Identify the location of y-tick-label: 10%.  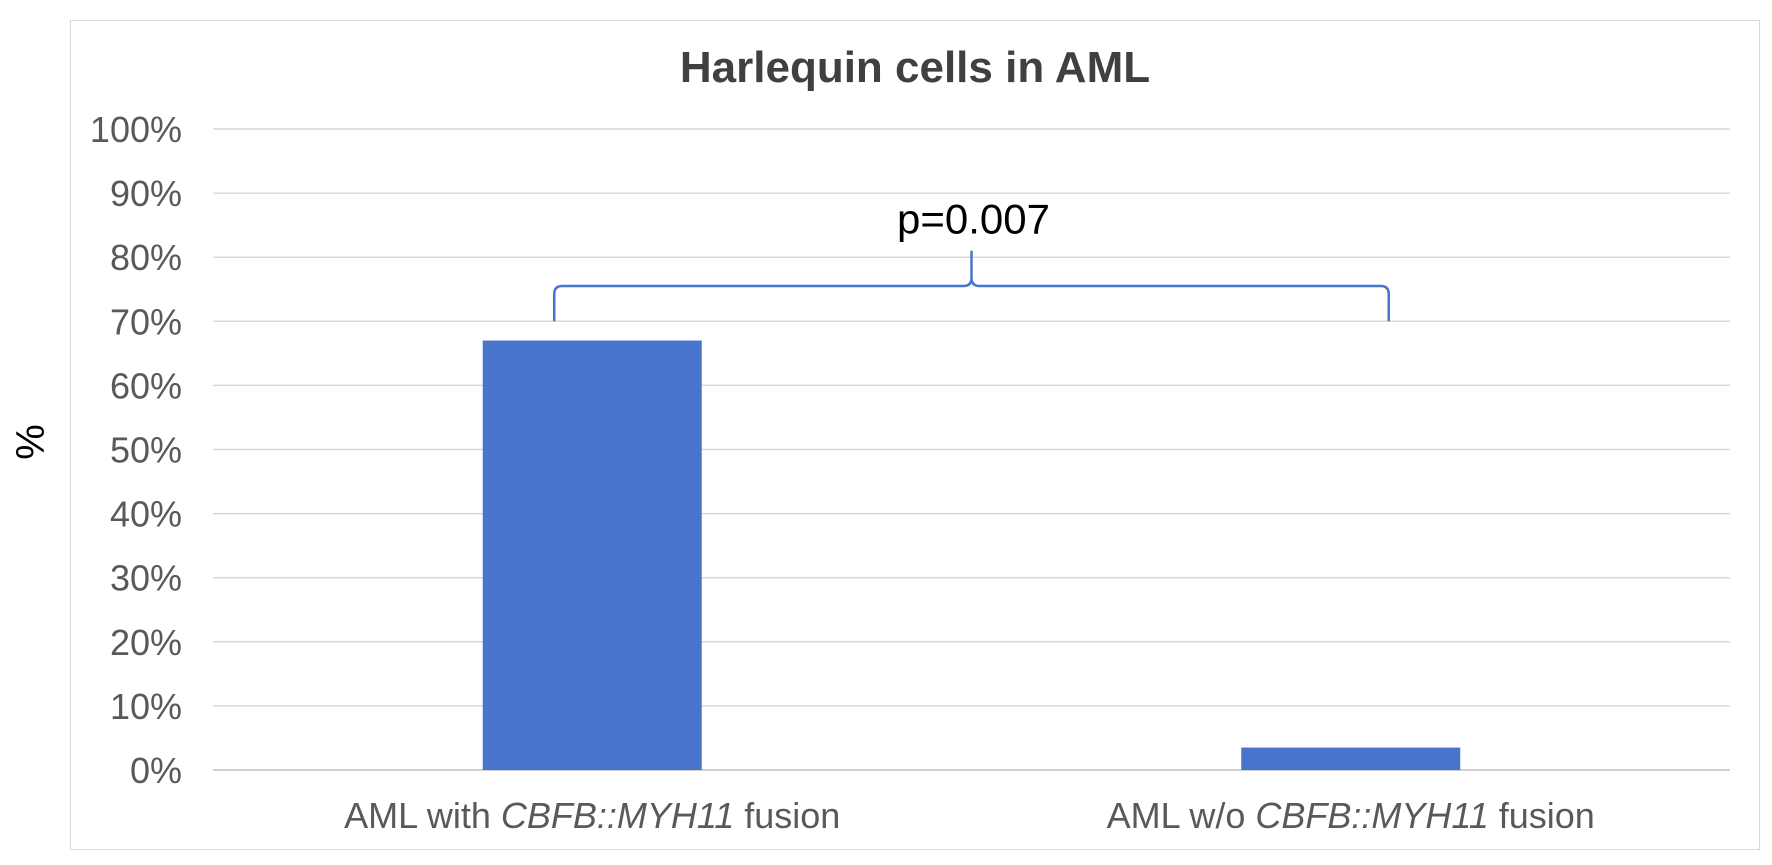
(146, 706).